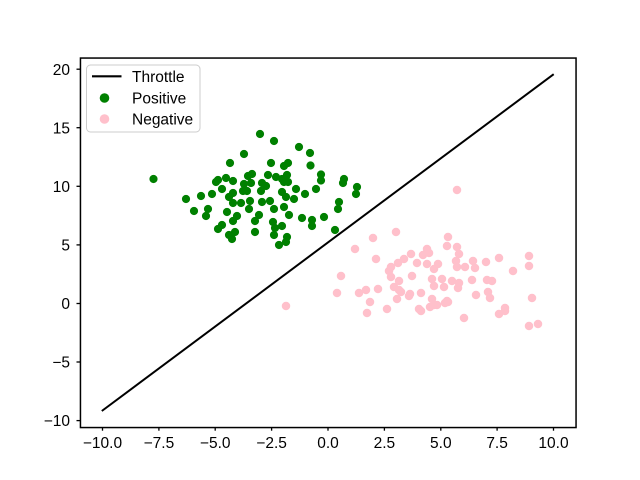 The width and height of the screenshot is (640, 480). What do you see at coordinates (497, 443) in the screenshot?
I see `svg-text: 7.5` at bounding box center [497, 443].